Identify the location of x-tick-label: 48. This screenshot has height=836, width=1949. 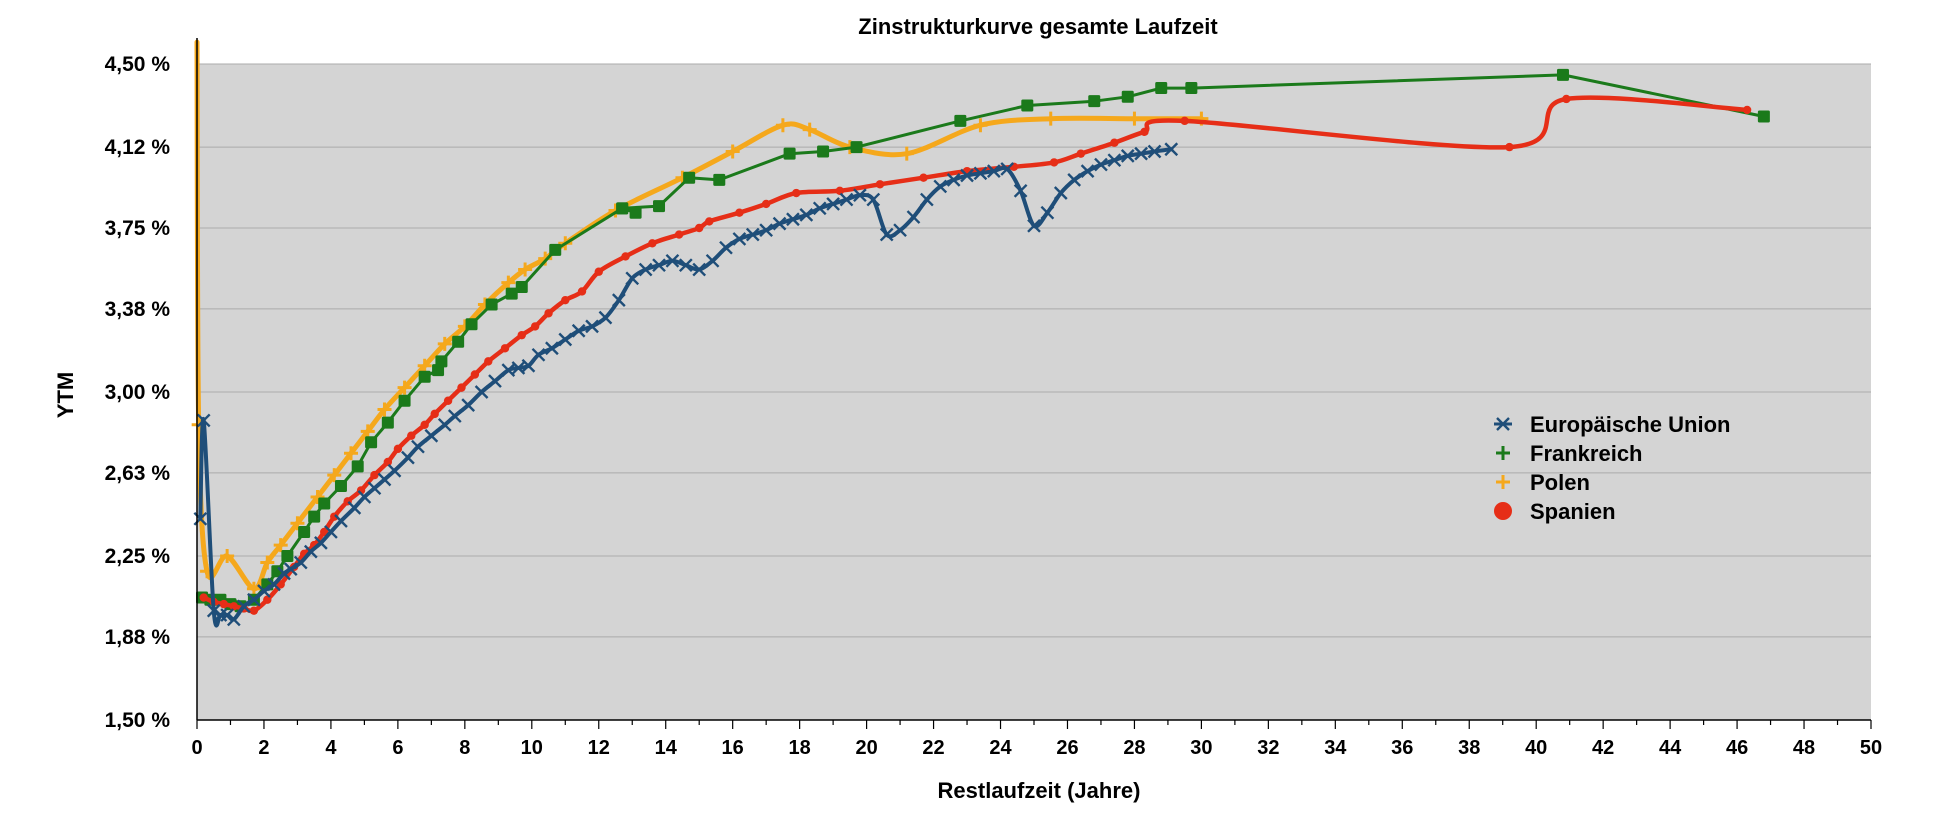
(1804, 748).